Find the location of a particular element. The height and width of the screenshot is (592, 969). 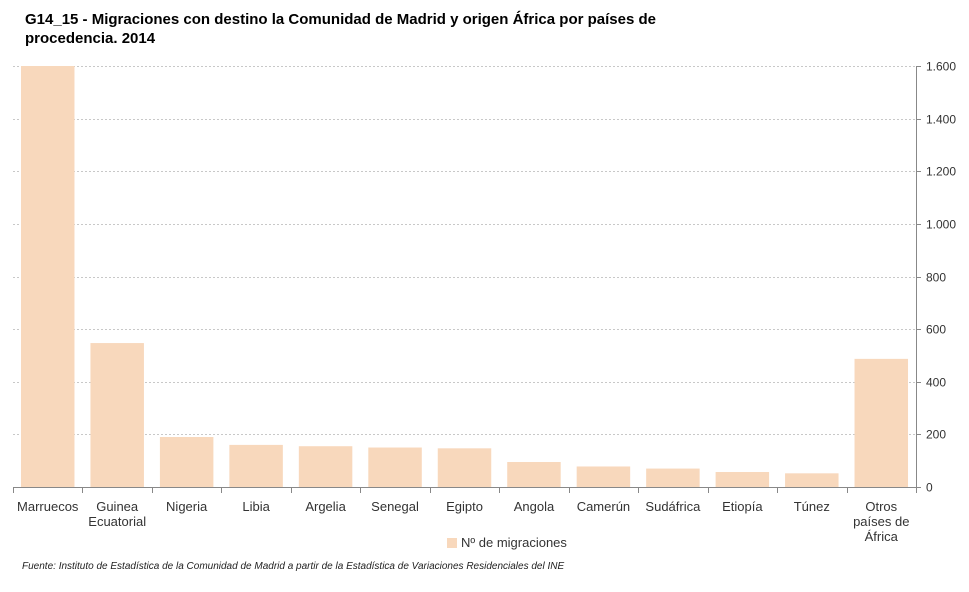

y-tick-label: 600 is located at coordinates (936, 330).